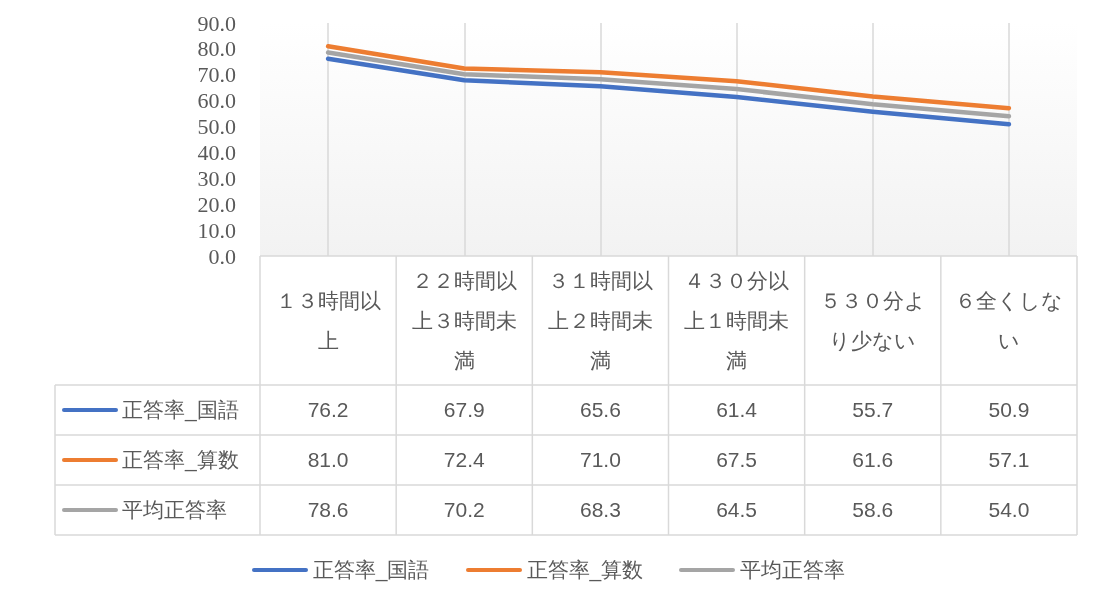  I want to click on x-tick-label: ３１時間以上２時間未満, so click(600, 320).